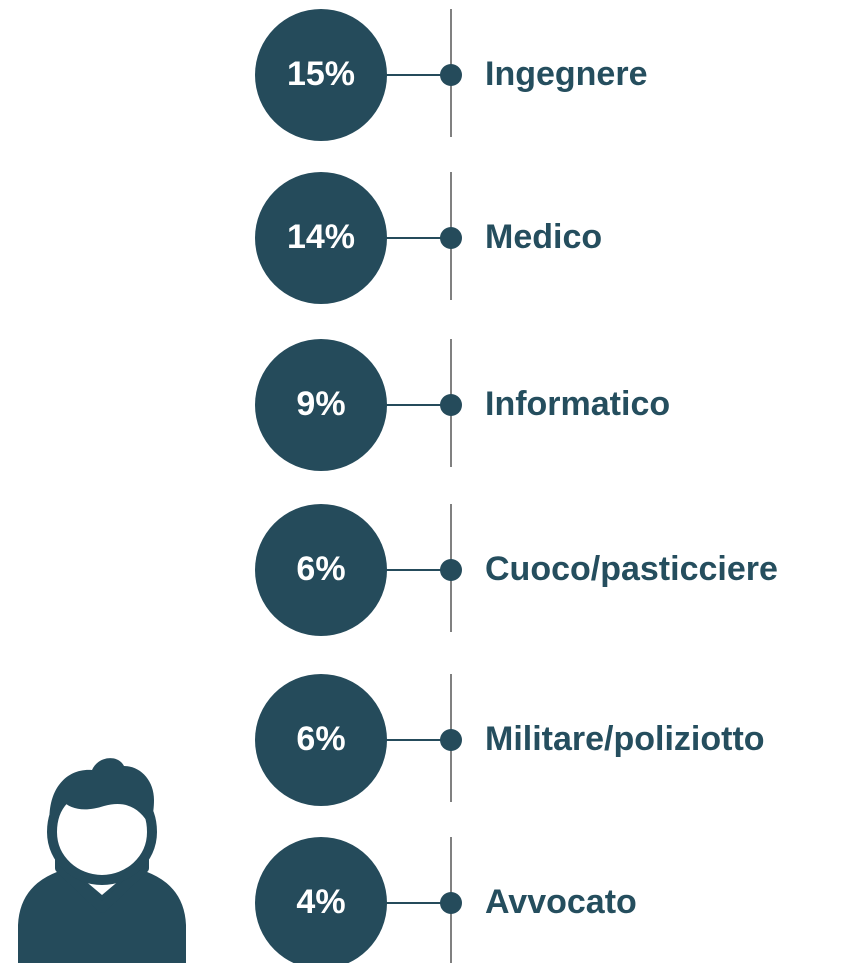 The image size is (856, 963). I want to click on item-label: Medico, so click(543, 237).